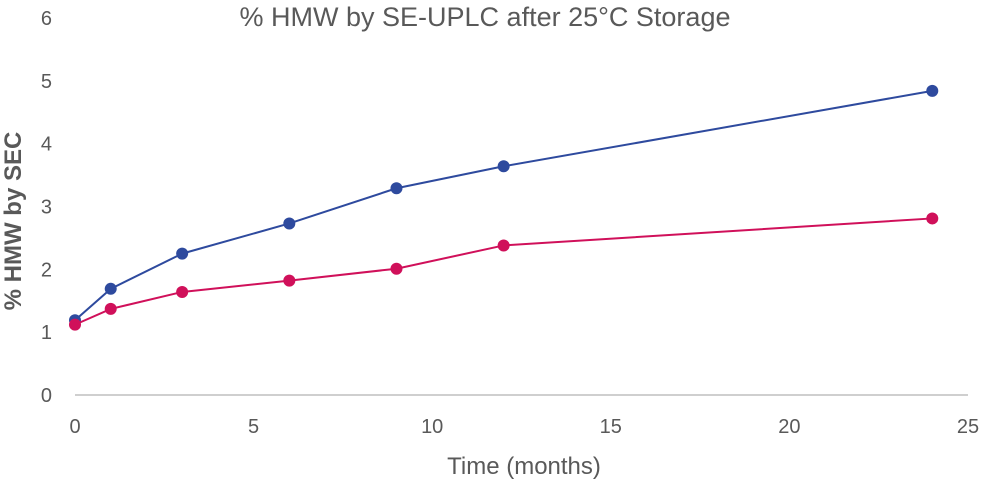  What do you see at coordinates (611, 427) in the screenshot?
I see `x-tick-label: 15` at bounding box center [611, 427].